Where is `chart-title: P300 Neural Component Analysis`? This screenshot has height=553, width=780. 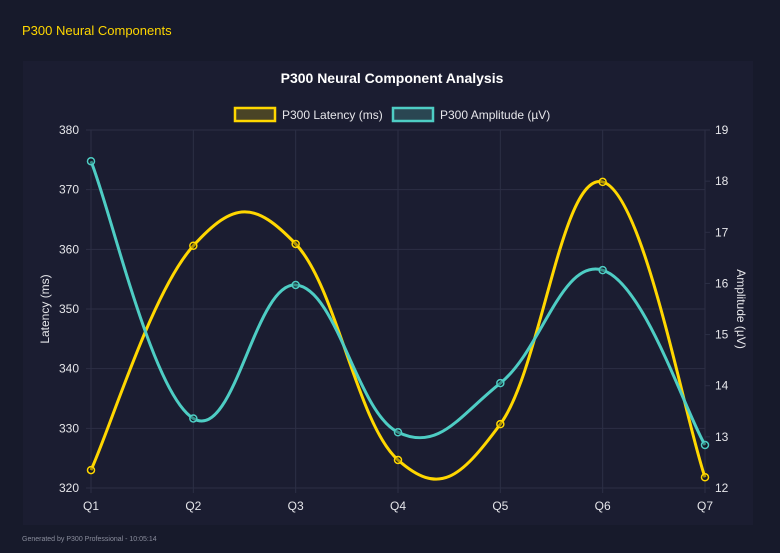 chart-title: P300 Neural Component Analysis is located at coordinates (392, 78).